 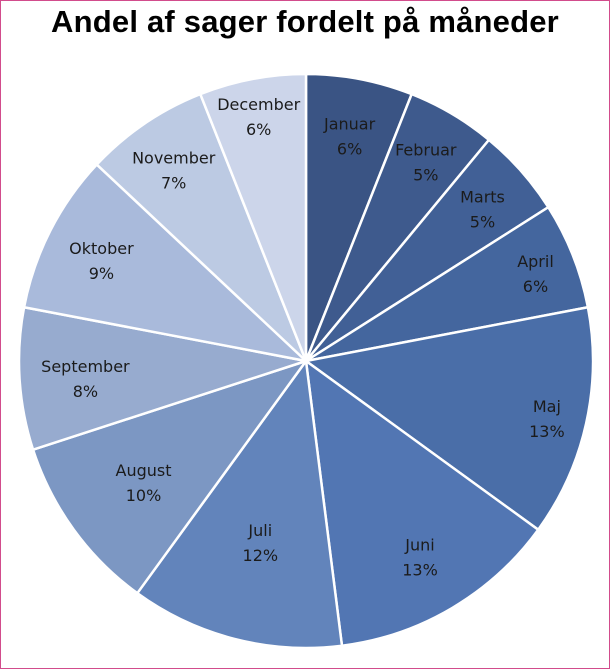 What do you see at coordinates (482, 196) in the screenshot?
I see `slice-label-marts: Marts` at bounding box center [482, 196].